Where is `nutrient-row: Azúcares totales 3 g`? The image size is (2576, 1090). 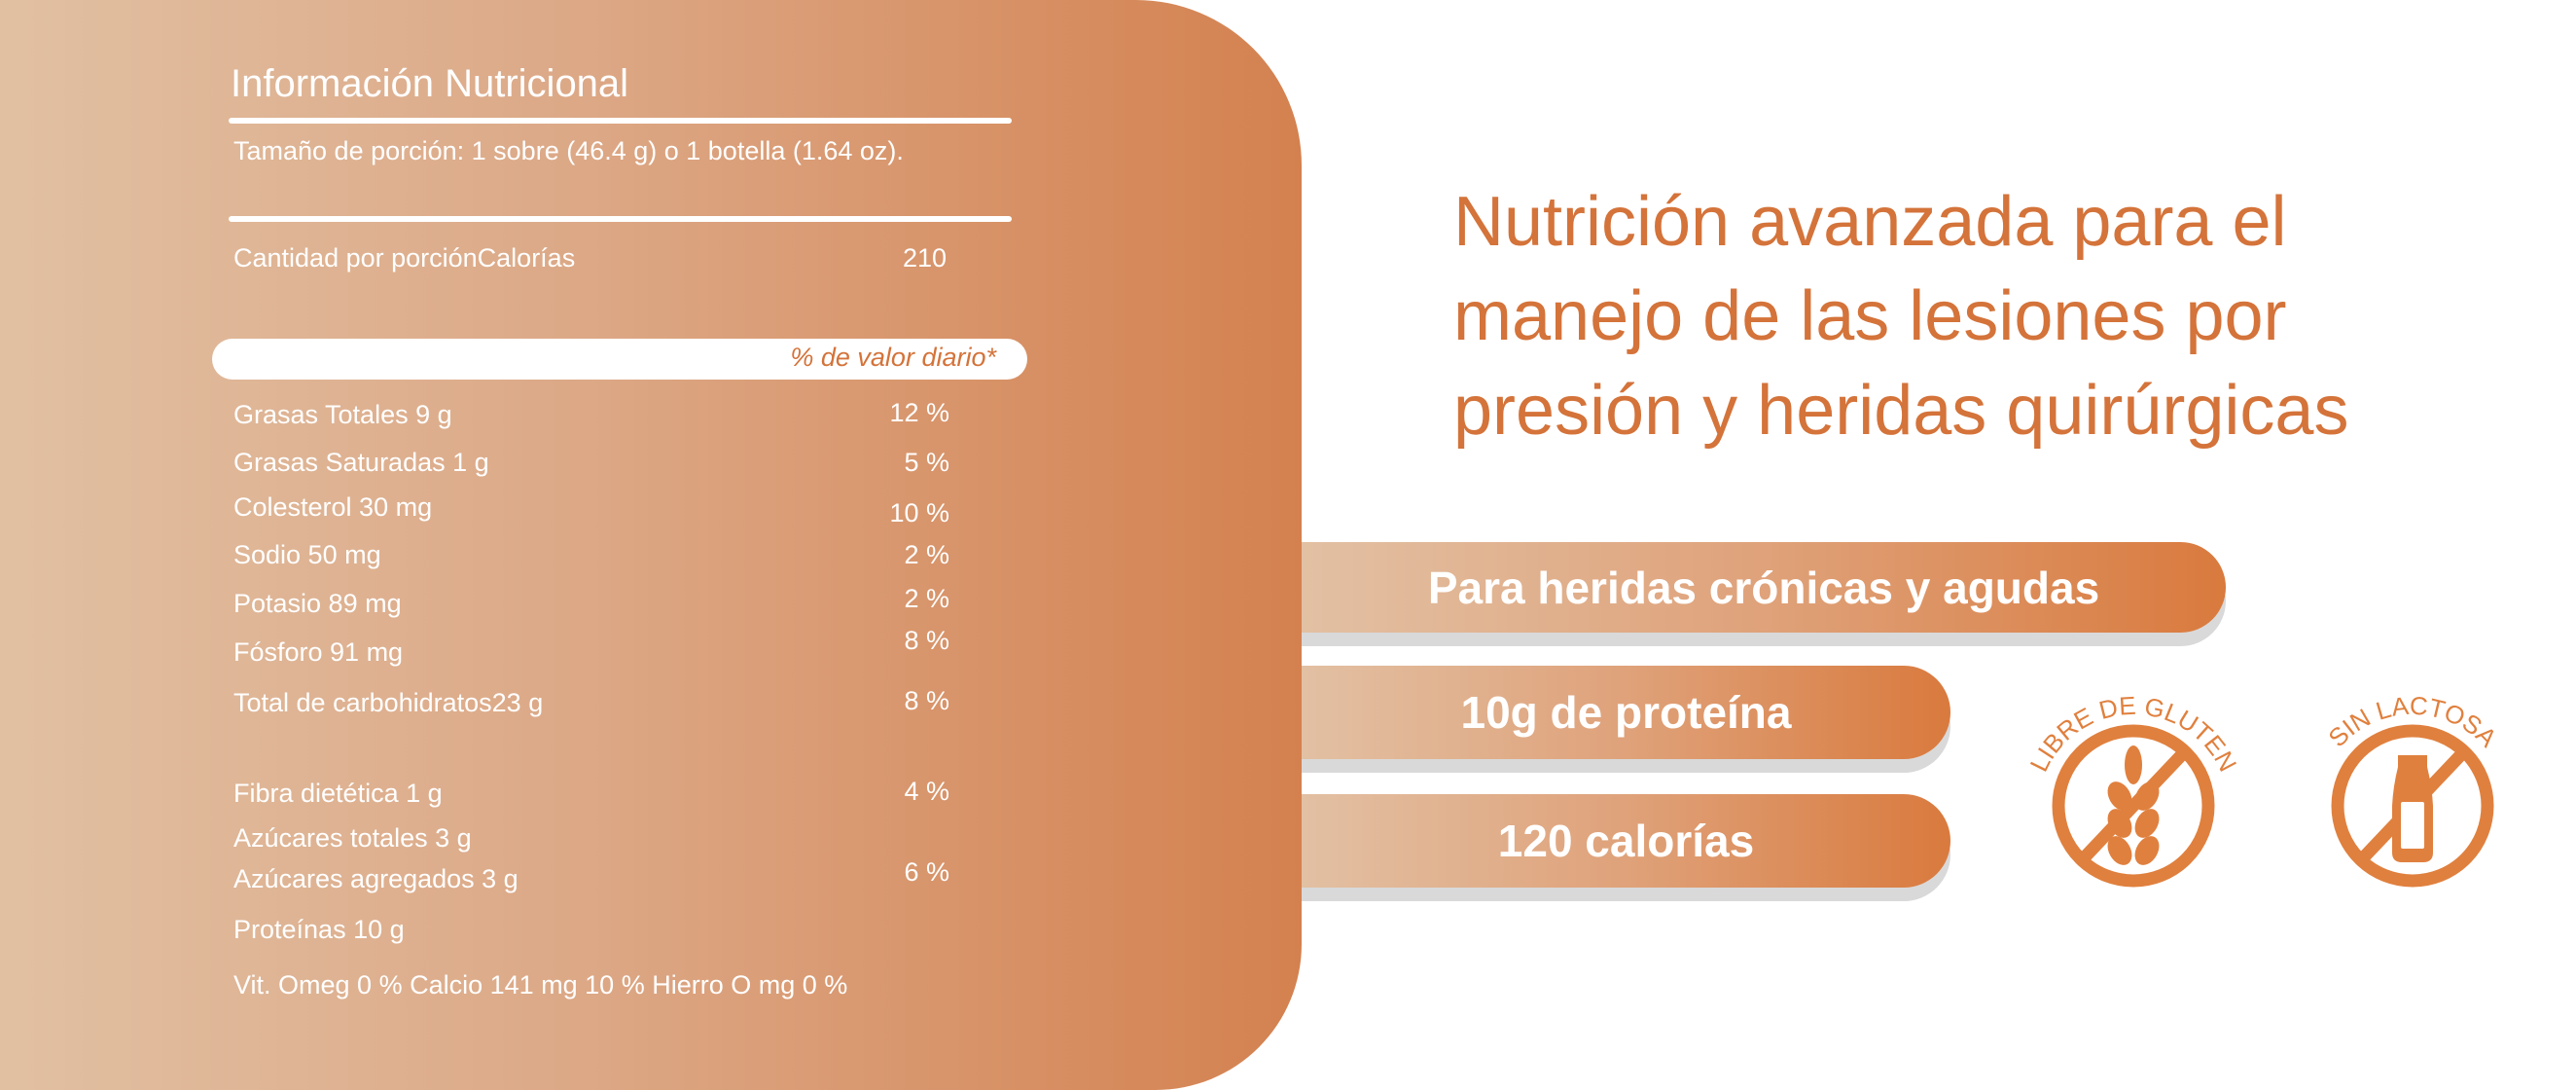
nutrient-row: Azúcares totales 3 g is located at coordinates (352, 838).